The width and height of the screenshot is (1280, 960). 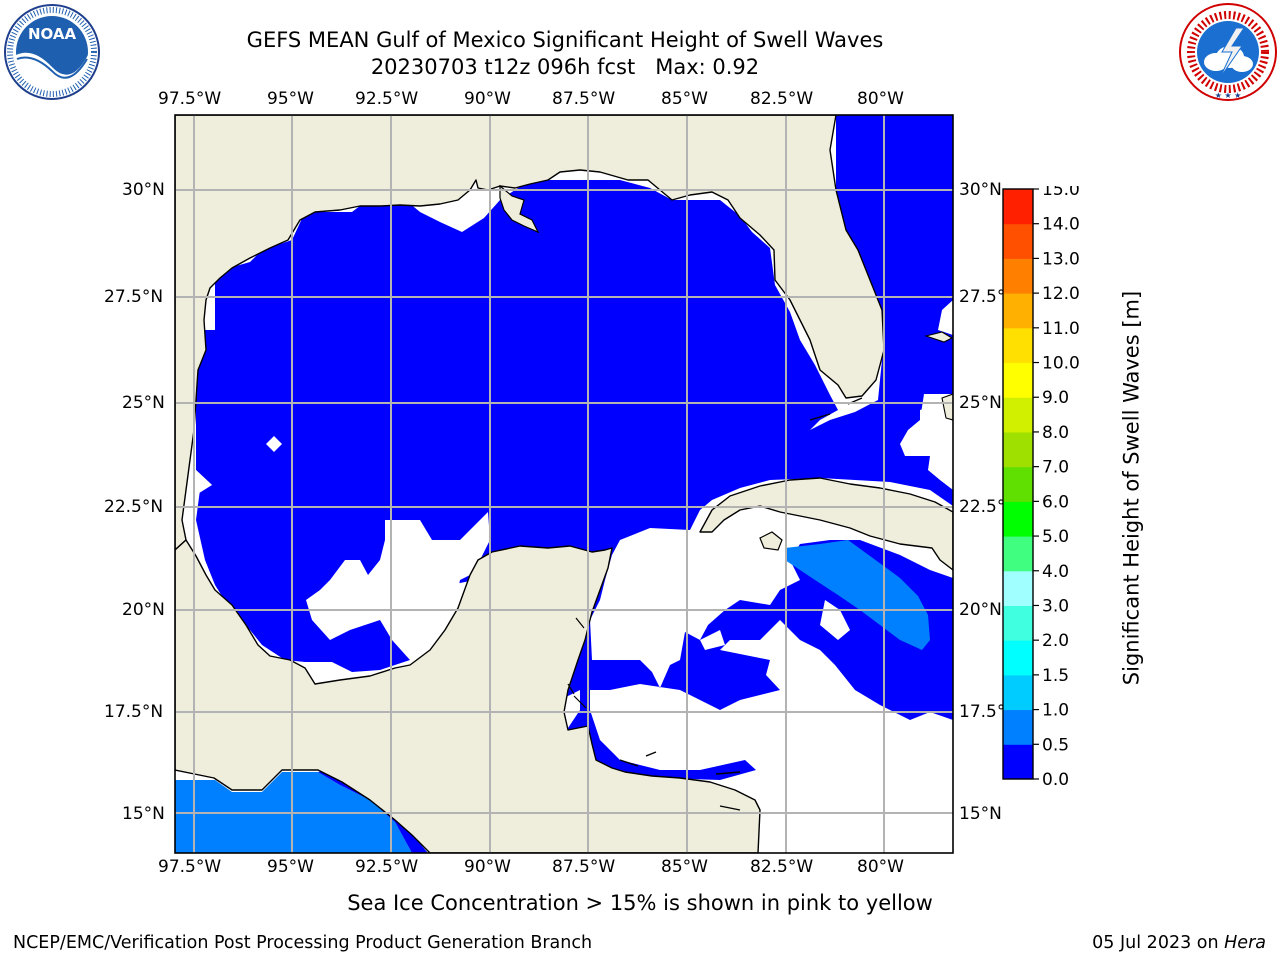 I want to click on colorbar-tick-label: 12.0, so click(x=1061, y=294).